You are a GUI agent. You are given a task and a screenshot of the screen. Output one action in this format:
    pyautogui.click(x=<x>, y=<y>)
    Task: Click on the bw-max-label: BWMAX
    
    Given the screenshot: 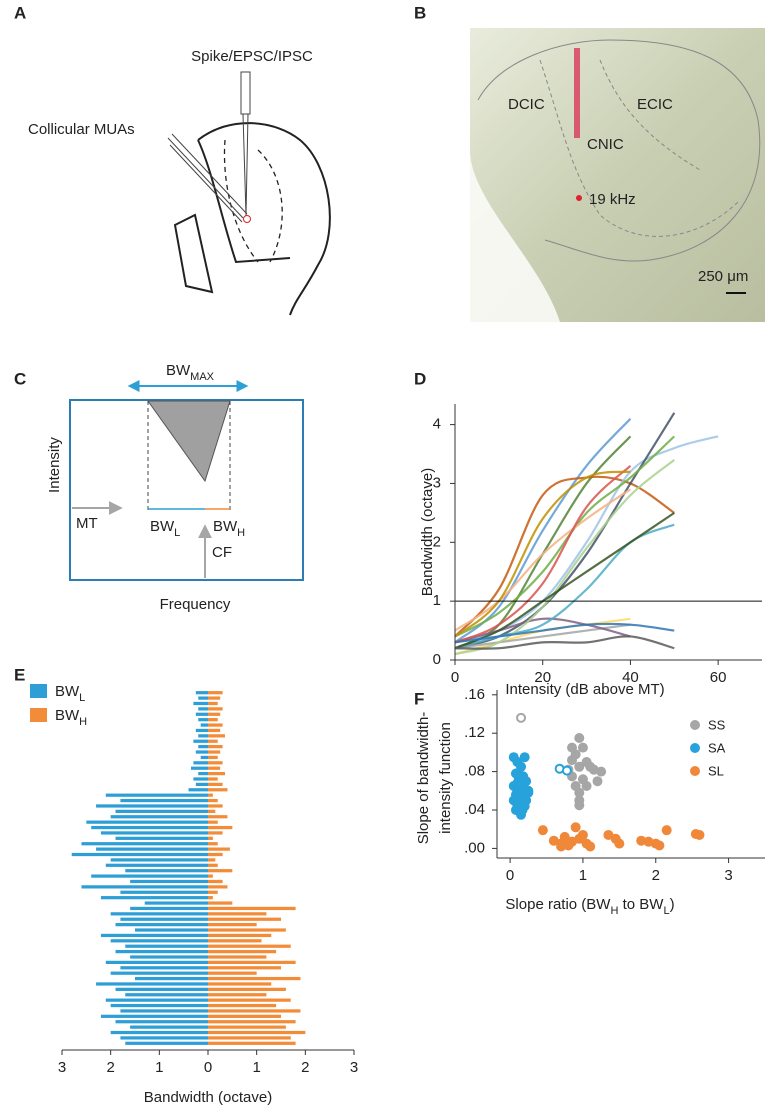 What is the action you would take?
    pyautogui.click(x=190, y=372)
    